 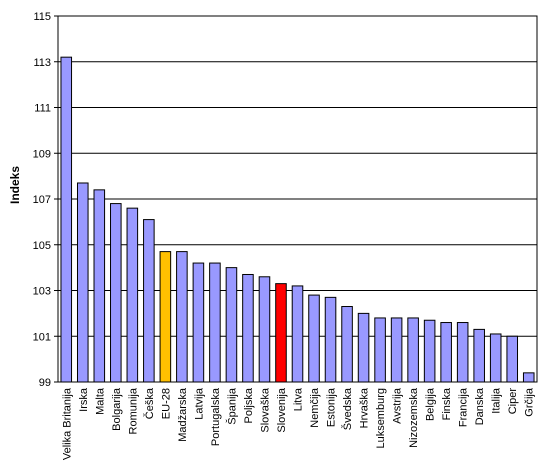 What do you see at coordinates (314, 338) in the screenshot?
I see `bar-nem-ija` at bounding box center [314, 338].